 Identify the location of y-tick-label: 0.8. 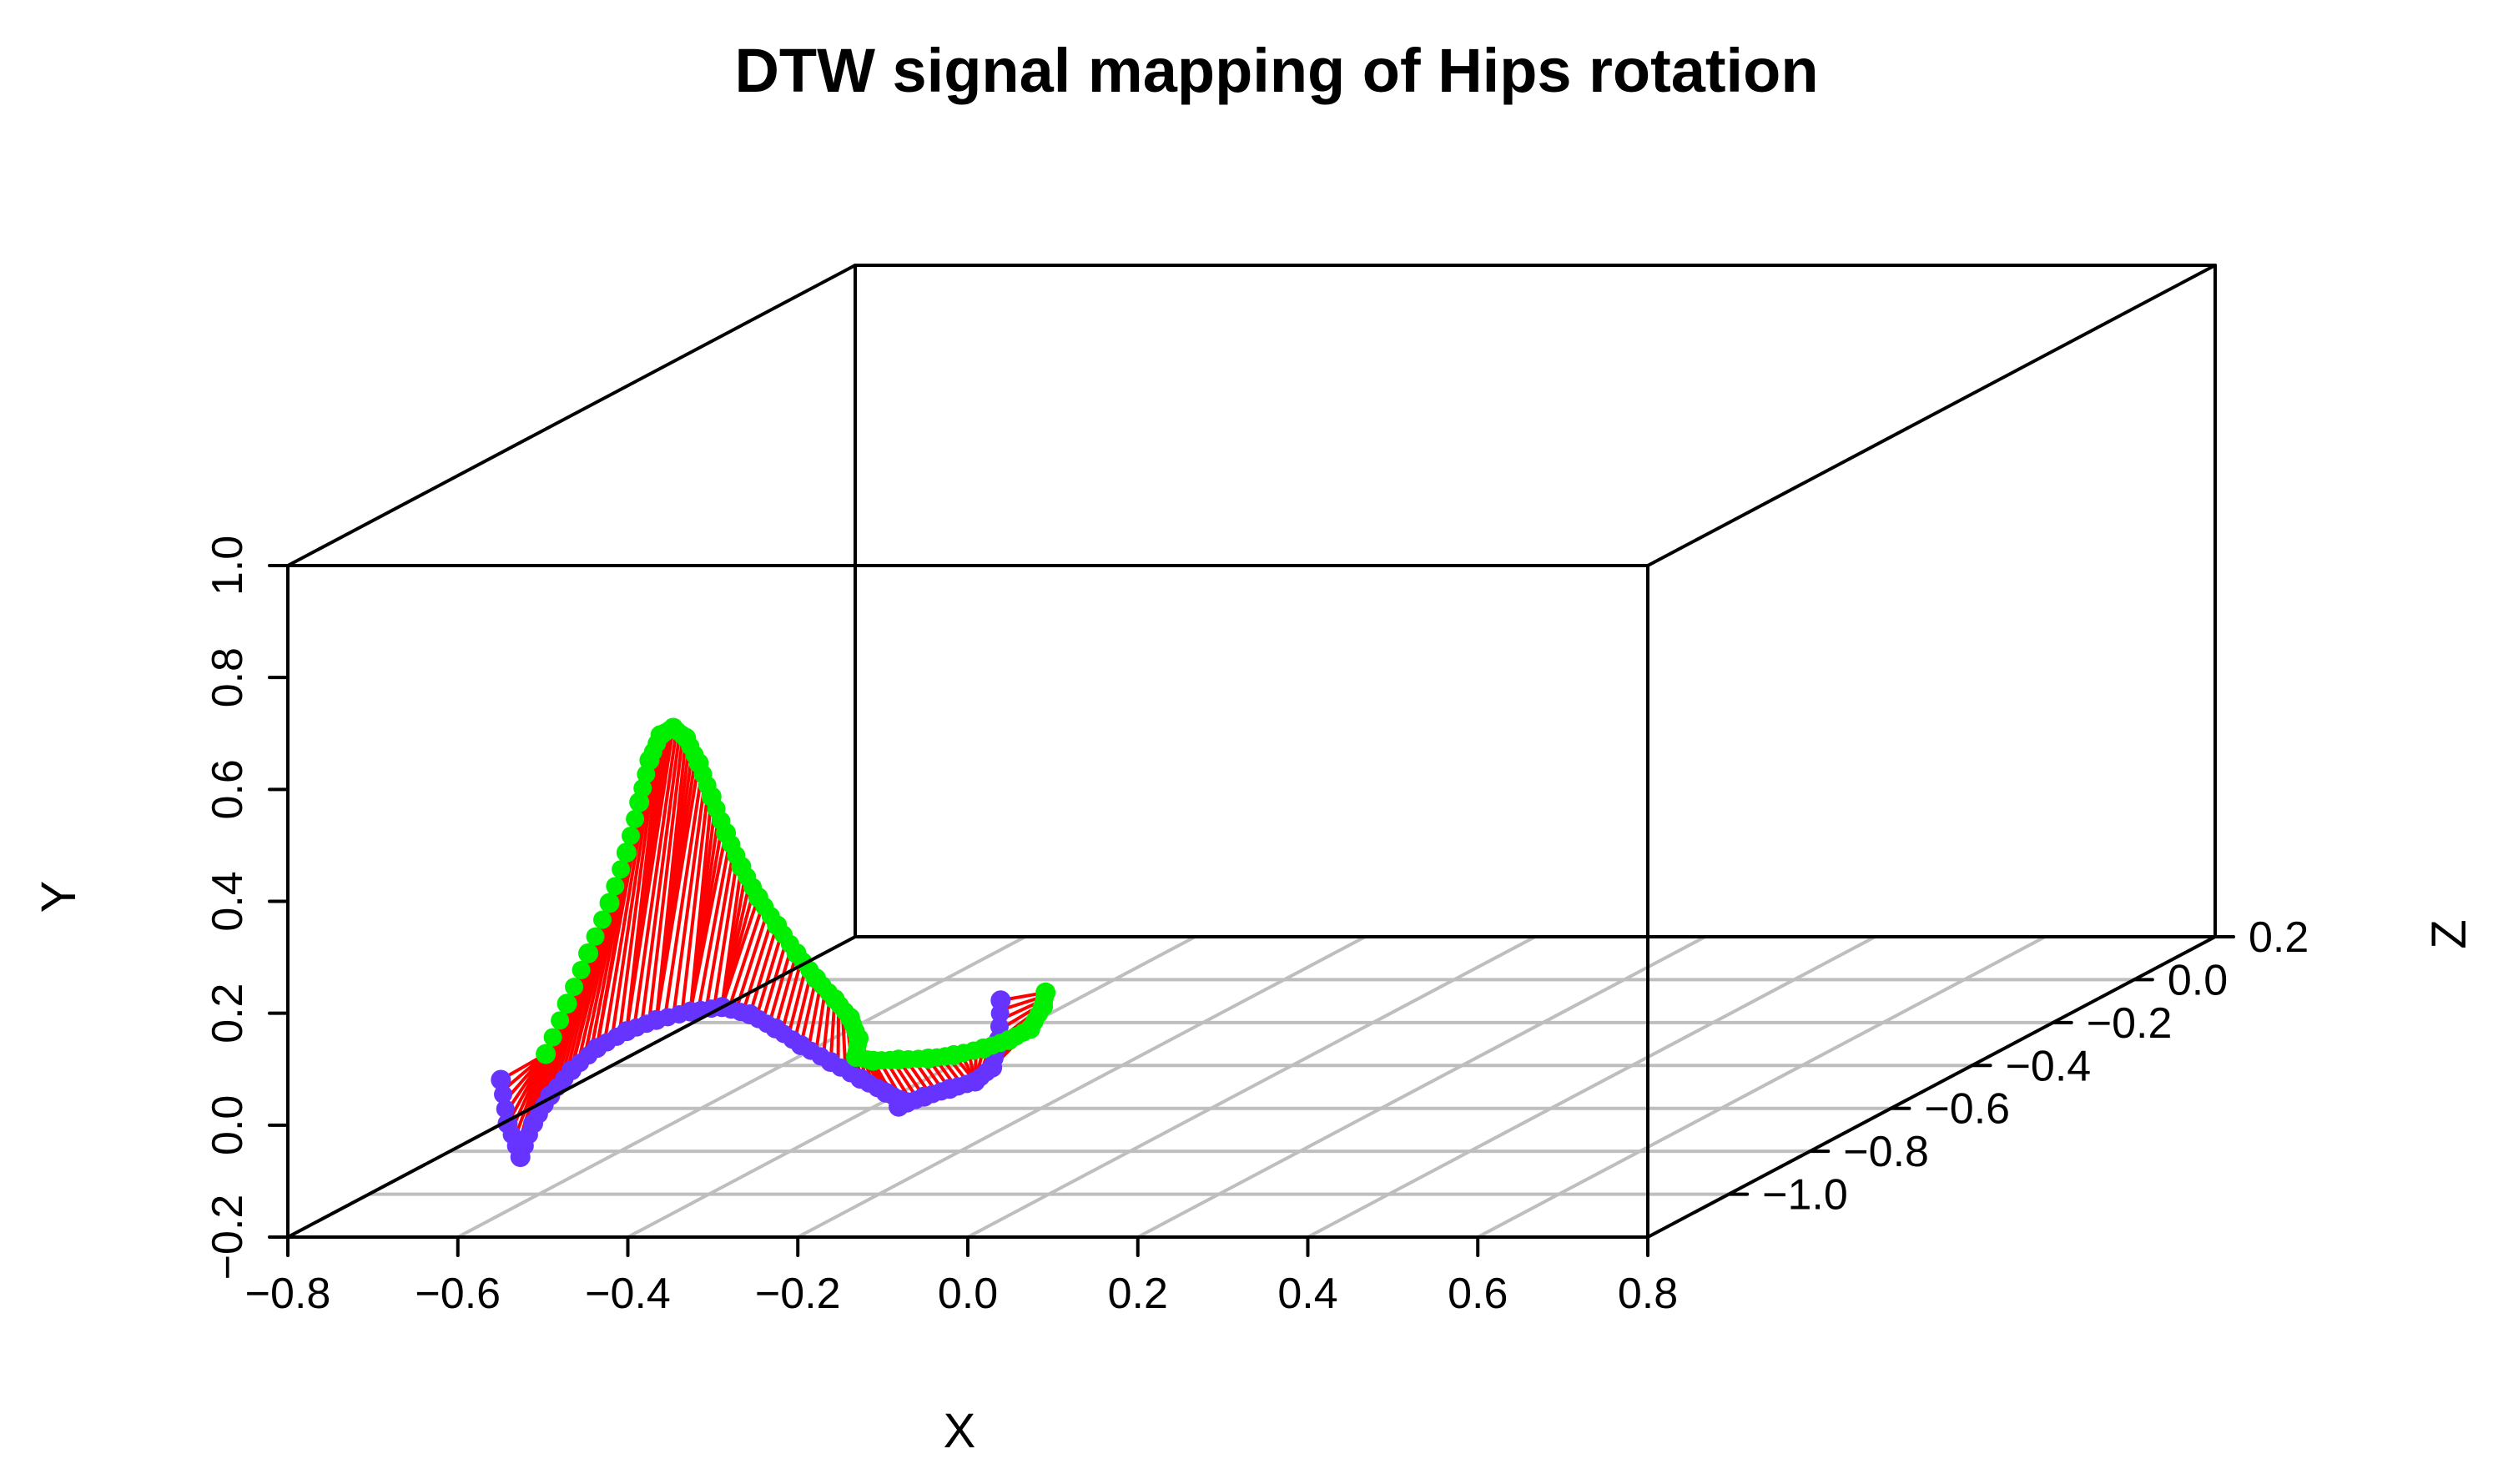
(228, 677).